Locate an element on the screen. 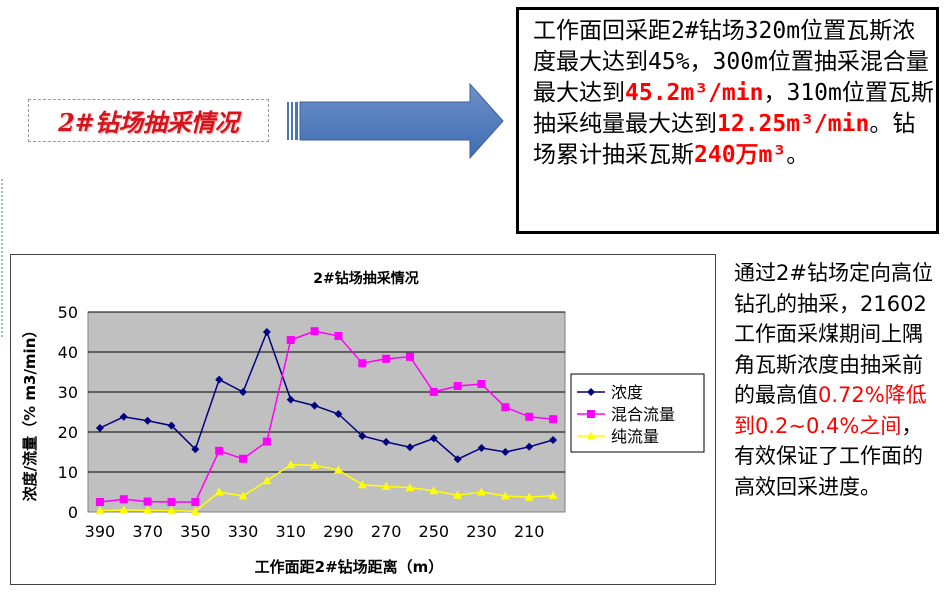 The width and height of the screenshot is (947, 595). gridlines is located at coordinates (326, 392).